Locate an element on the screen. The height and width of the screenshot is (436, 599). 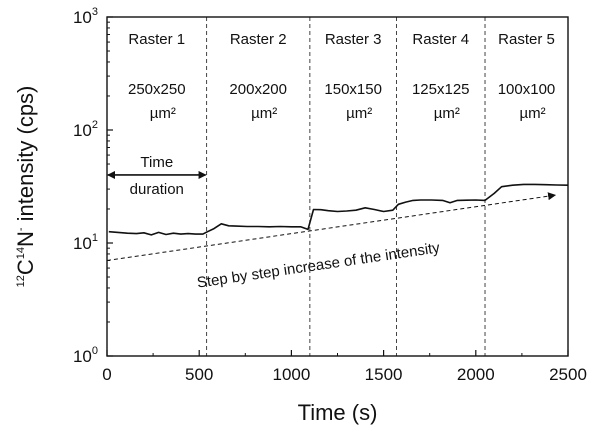
x-tick-label: 1500 is located at coordinates (384, 374).